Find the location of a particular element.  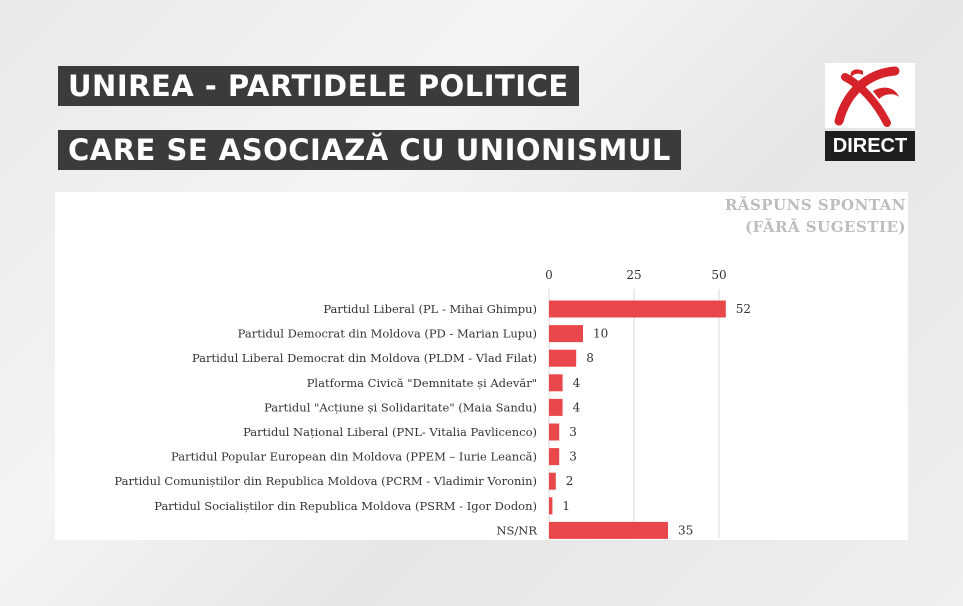

tick-label: 50 is located at coordinates (718, 275).